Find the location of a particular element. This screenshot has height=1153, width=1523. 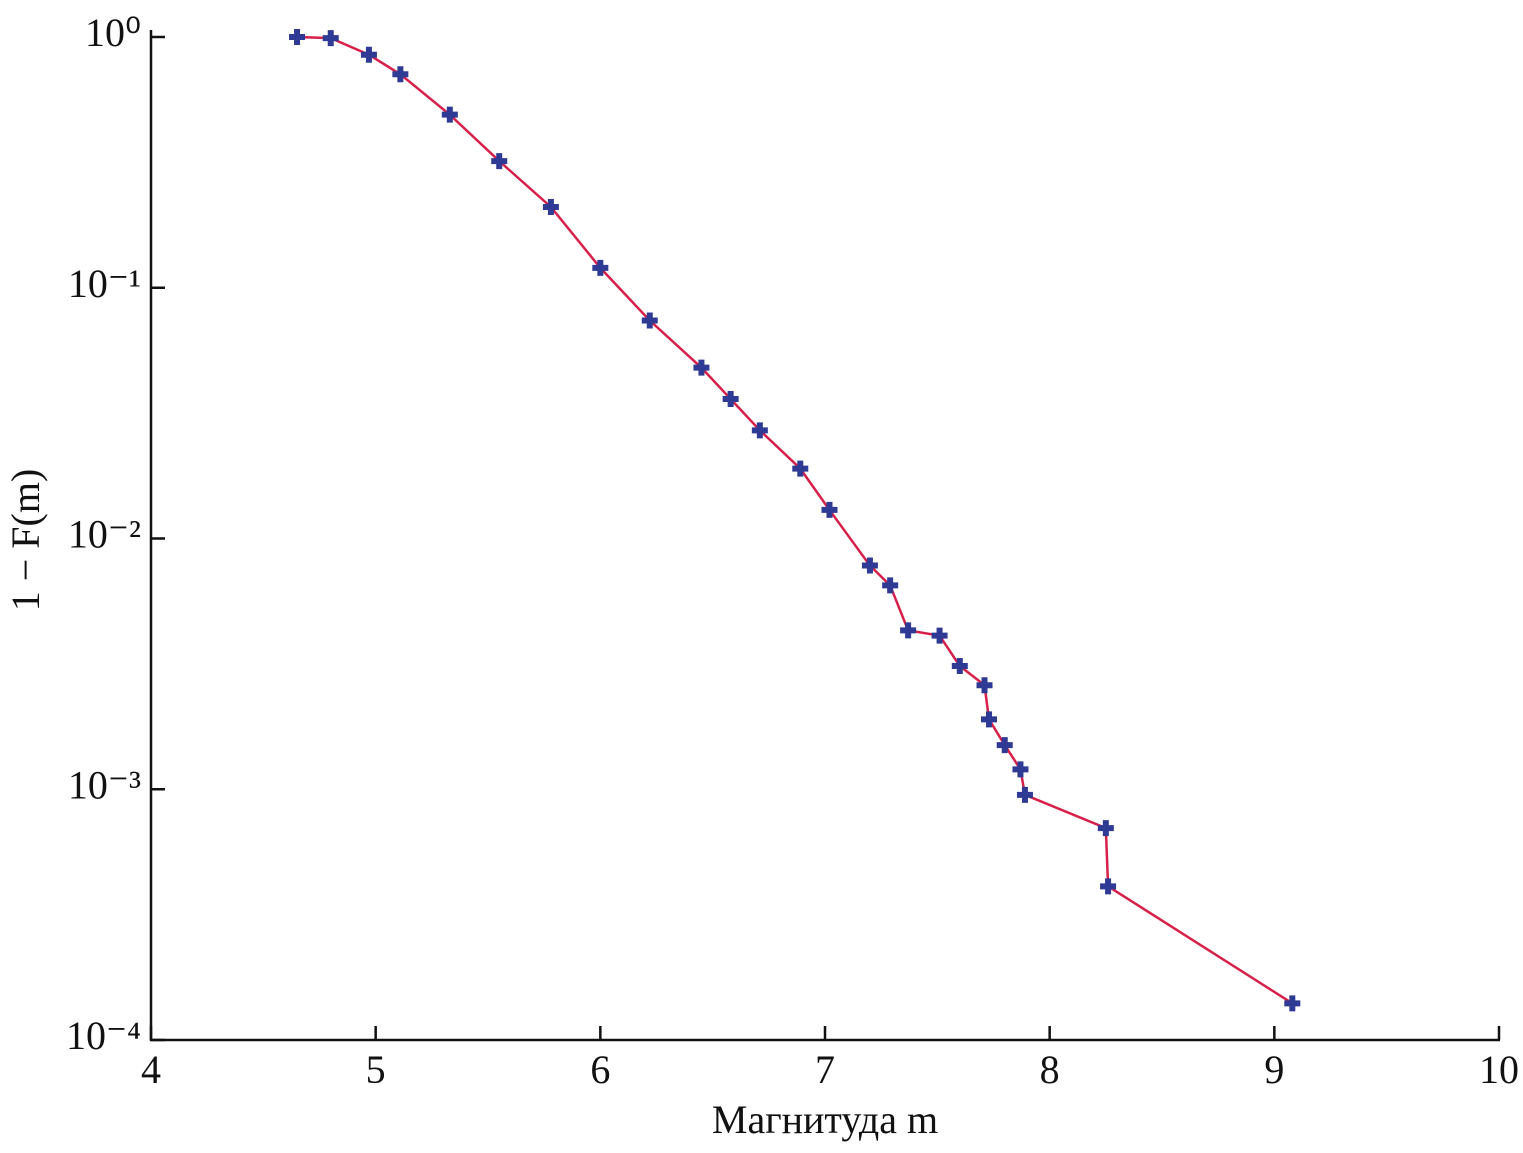

x-axis-label: Магнитуда m is located at coordinates (825, 1119).